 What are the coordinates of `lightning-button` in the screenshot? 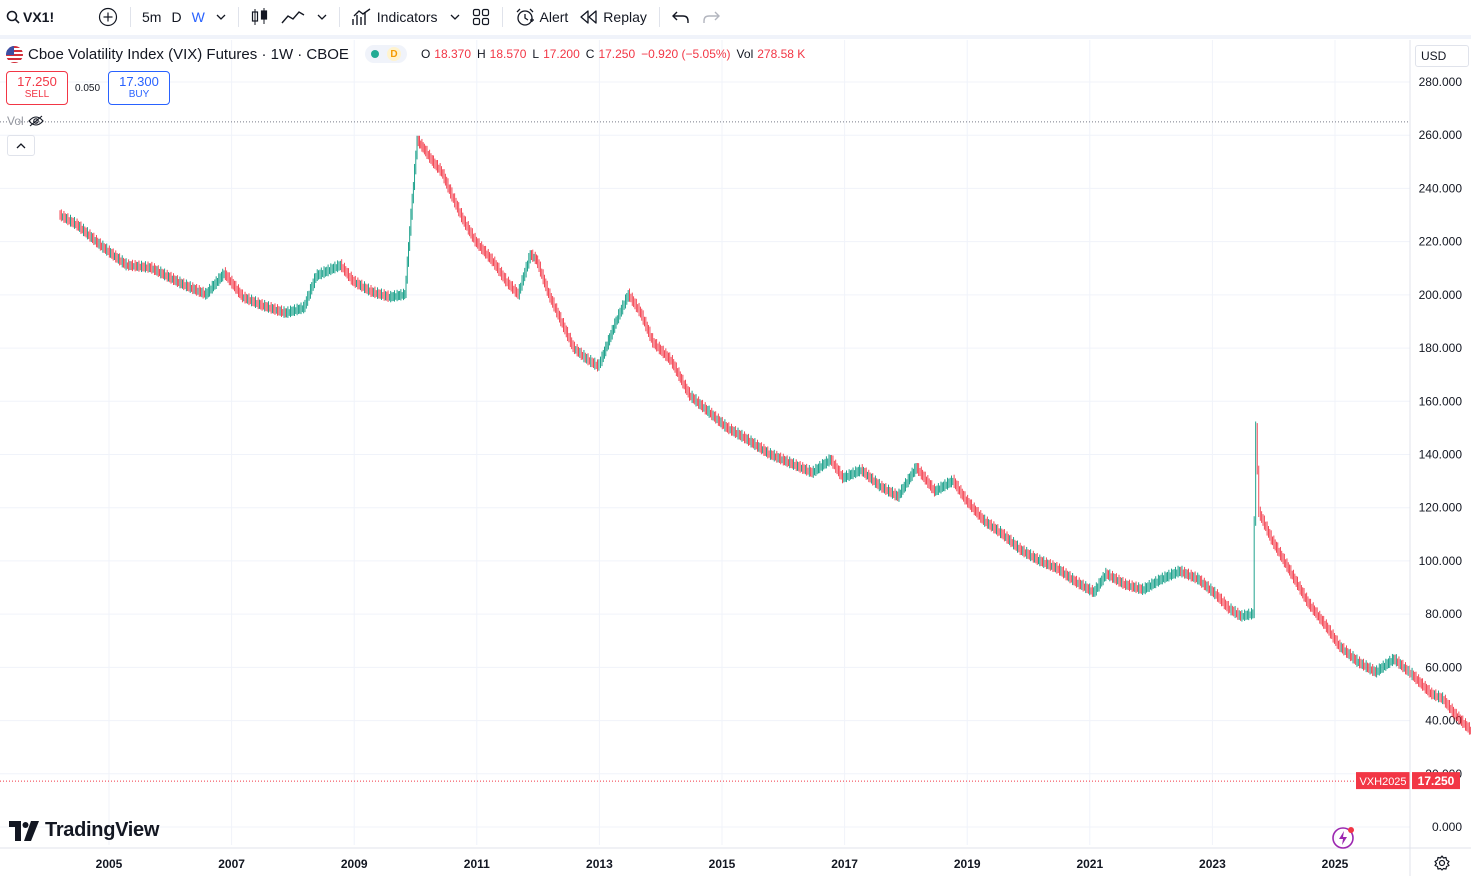 It's located at (1344, 840).